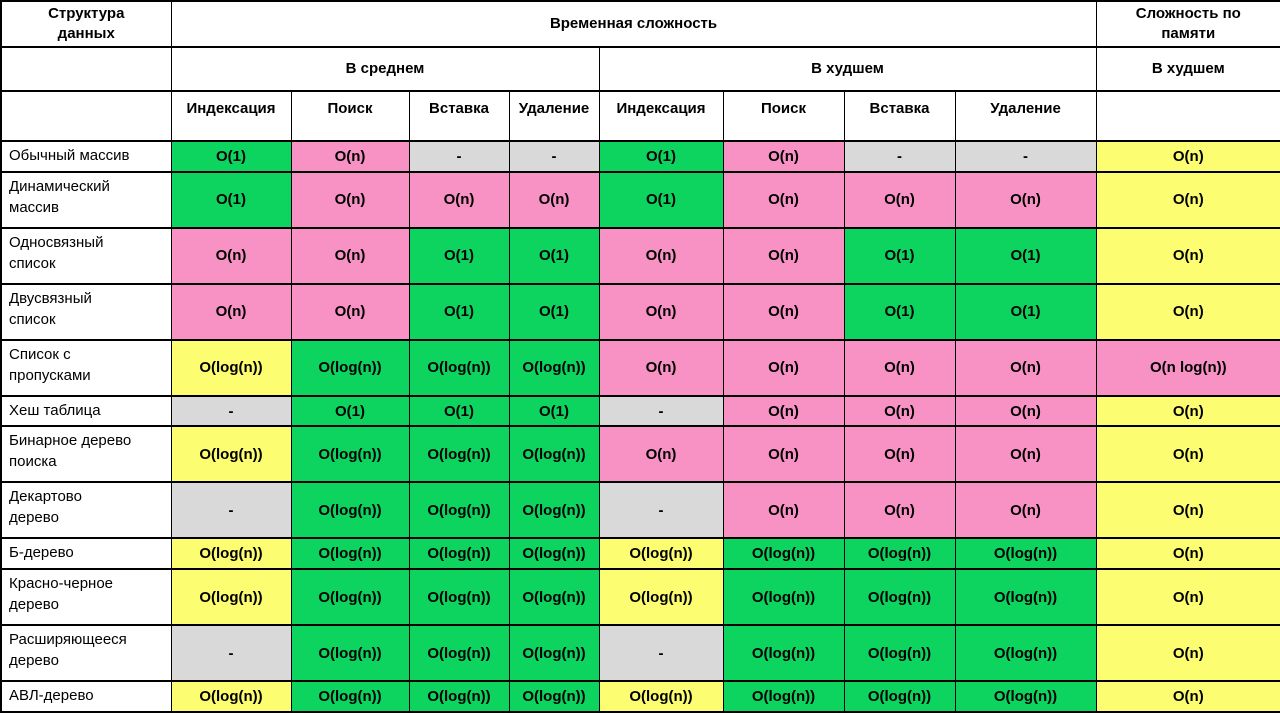  What do you see at coordinates (86, 653) in the screenshot?
I see `row-label: Расширяющееся дерево` at bounding box center [86, 653].